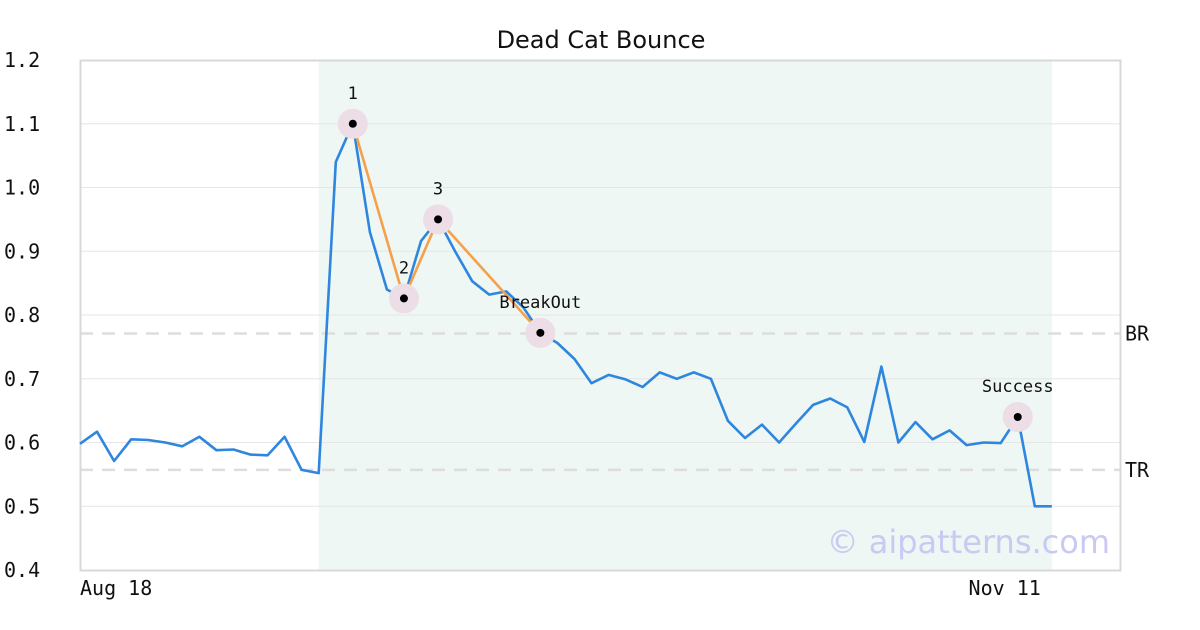 The height and width of the screenshot is (630, 1200). Describe the element at coordinates (22, 188) in the screenshot. I see `y-tick-label: 1.0` at that location.